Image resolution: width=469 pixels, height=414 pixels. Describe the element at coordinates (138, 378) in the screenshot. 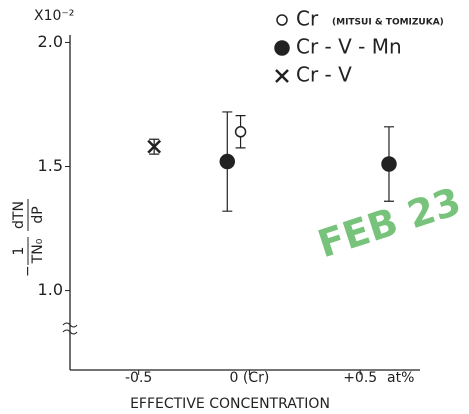

I see `x-tick-label: -0.5` at that location.